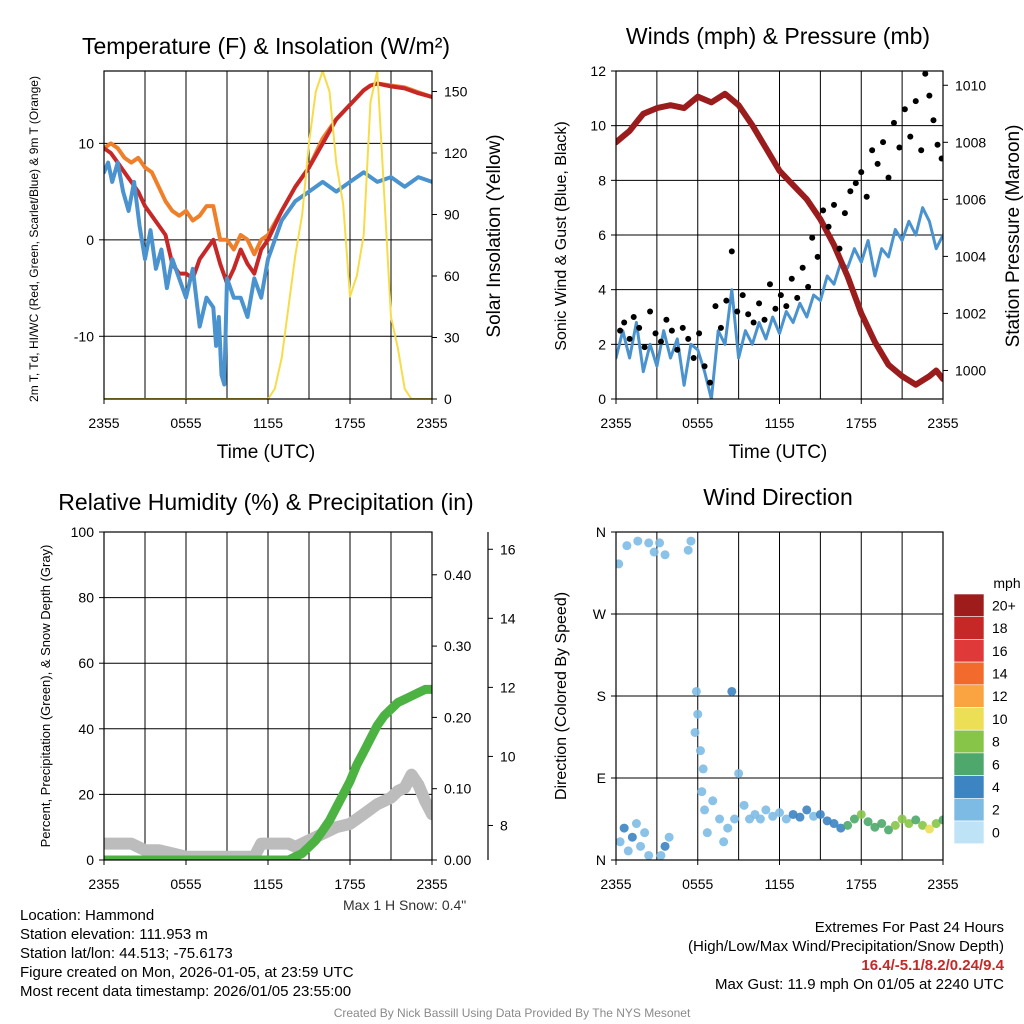  Describe the element at coordinates (602, 180) in the screenshot. I see `y-tick-label: 8` at that location.